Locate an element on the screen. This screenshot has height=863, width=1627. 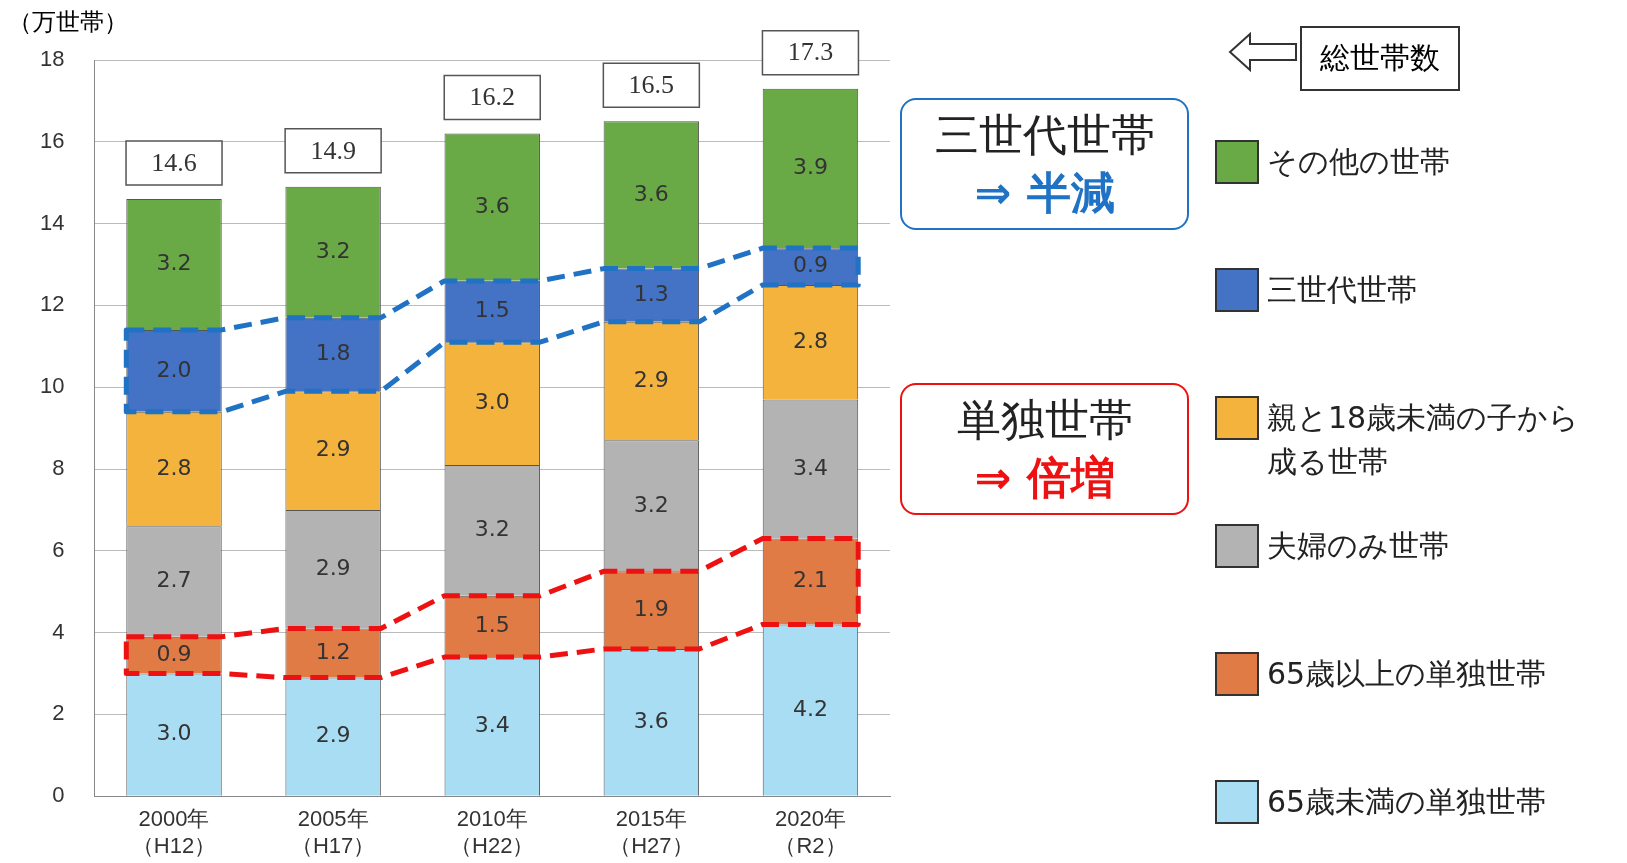
y-axis-title: （万世帯） is located at coordinates (68, 22).